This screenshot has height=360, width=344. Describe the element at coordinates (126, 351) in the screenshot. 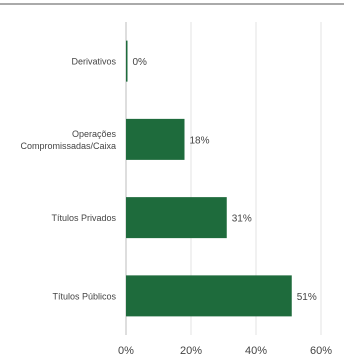

I see `x-tick-label-0: 0%` at that location.